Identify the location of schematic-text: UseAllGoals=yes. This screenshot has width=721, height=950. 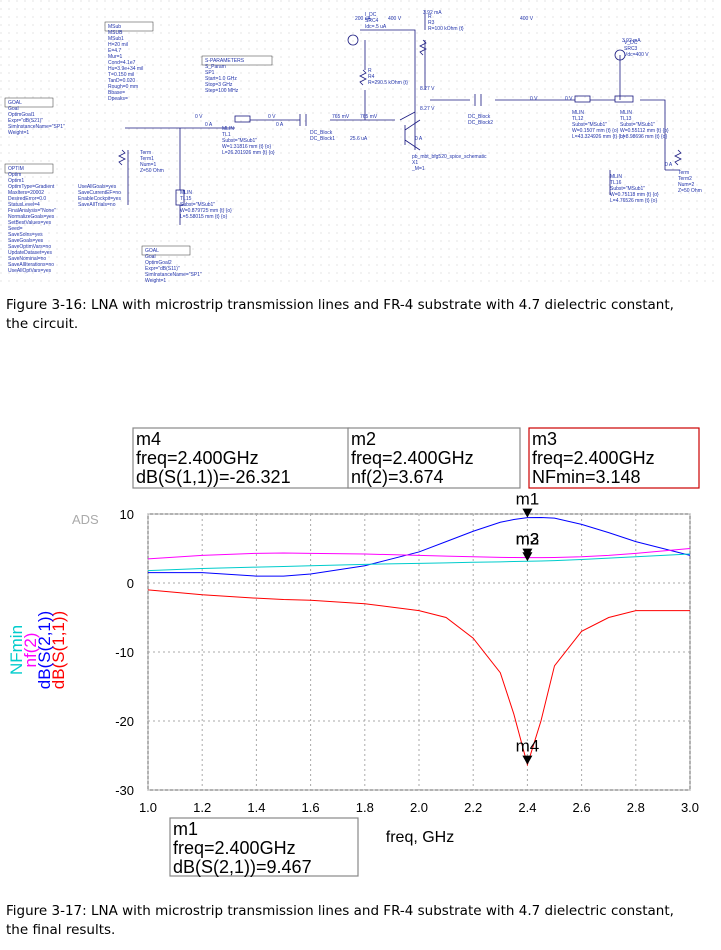
(97, 187).